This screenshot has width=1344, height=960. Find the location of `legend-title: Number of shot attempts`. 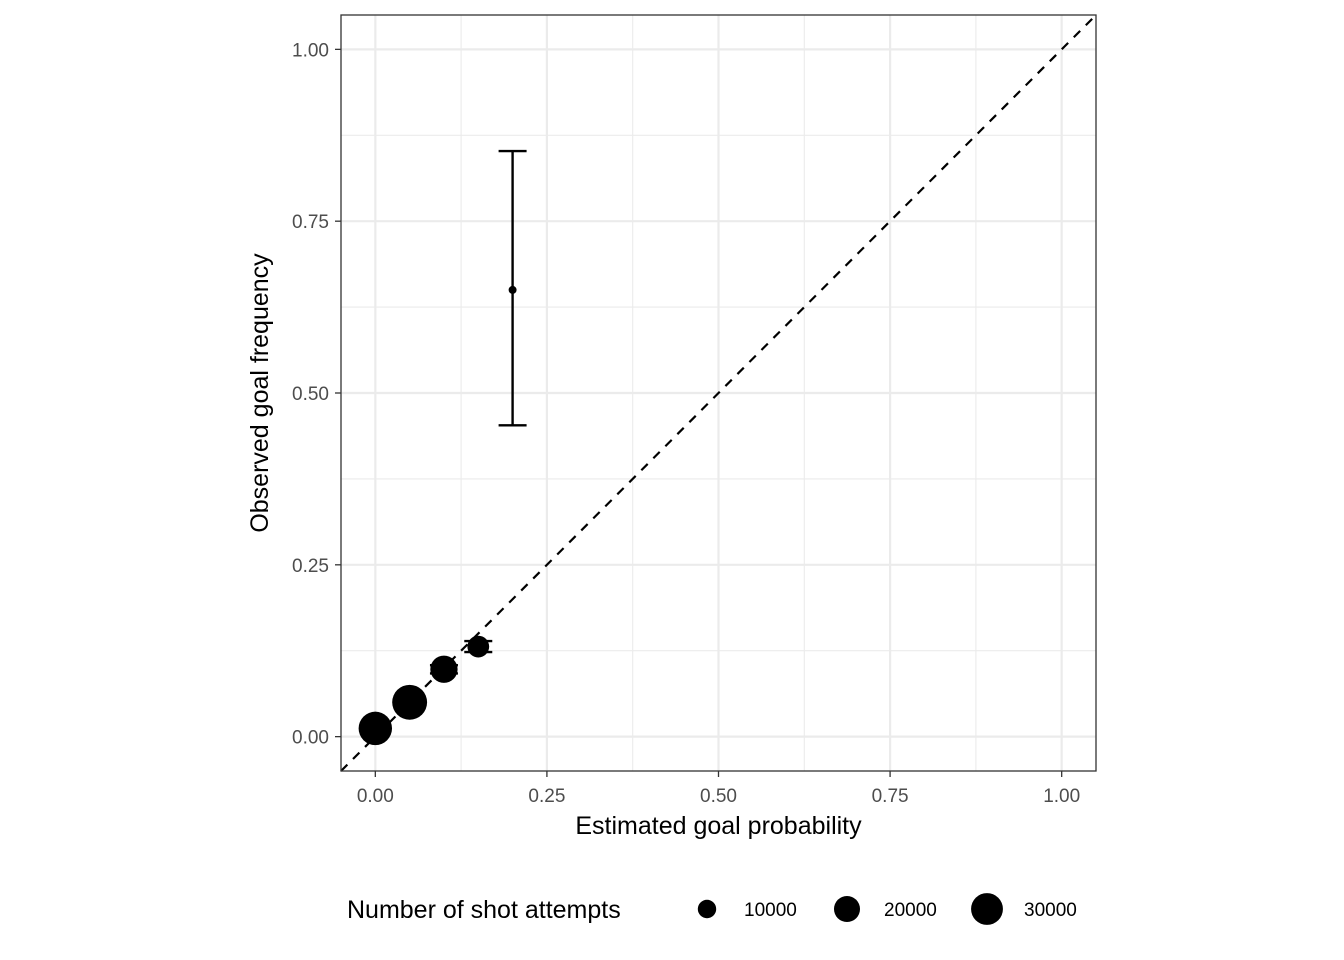

legend-title: Number of shot attempts is located at coordinates (484, 910).